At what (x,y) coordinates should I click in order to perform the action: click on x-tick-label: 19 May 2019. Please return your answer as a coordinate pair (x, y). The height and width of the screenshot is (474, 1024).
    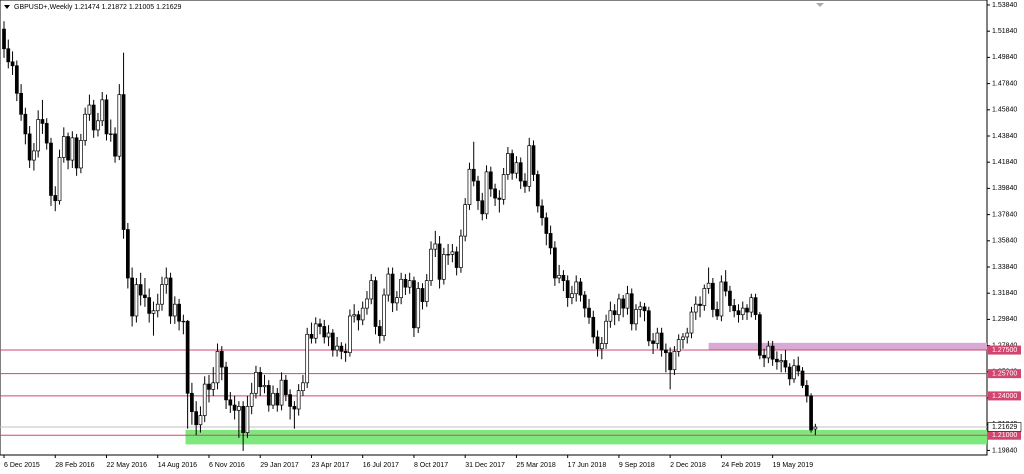
    Looking at the image, I should click on (793, 465).